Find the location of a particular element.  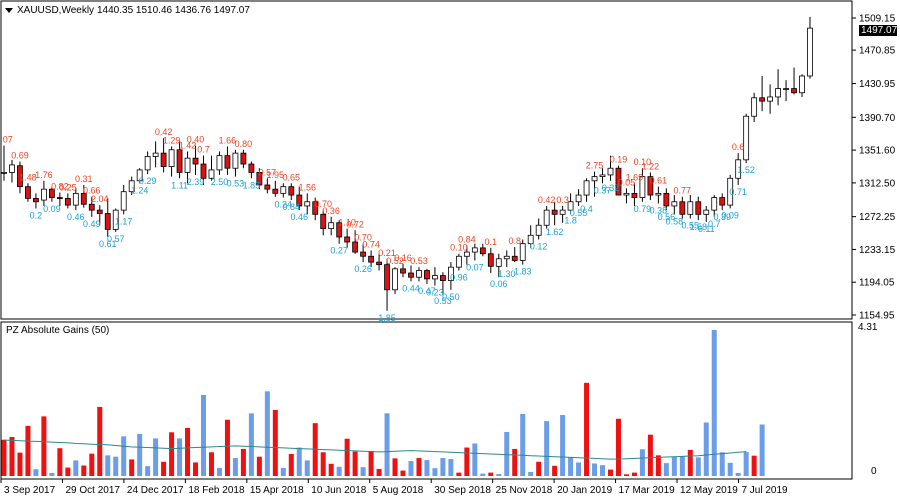

chart-menu-triangle-icon is located at coordinates (9, 10).